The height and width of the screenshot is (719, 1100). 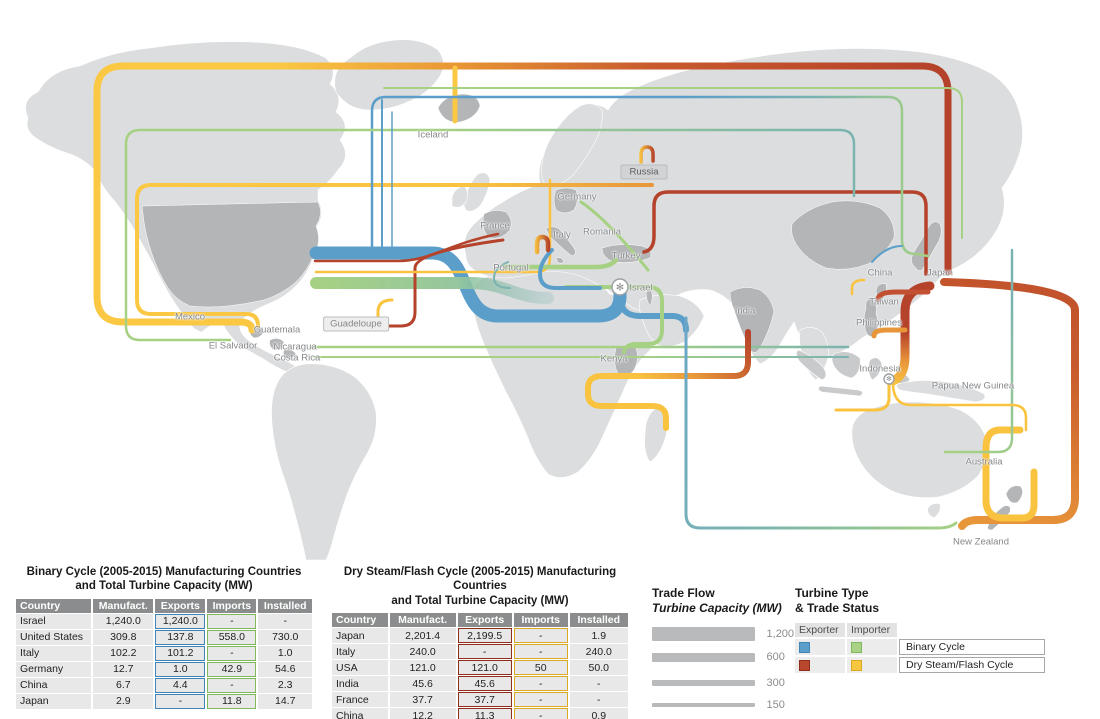 What do you see at coordinates (285, 605) in the screenshot?
I see `column-header-installed: Installed` at bounding box center [285, 605].